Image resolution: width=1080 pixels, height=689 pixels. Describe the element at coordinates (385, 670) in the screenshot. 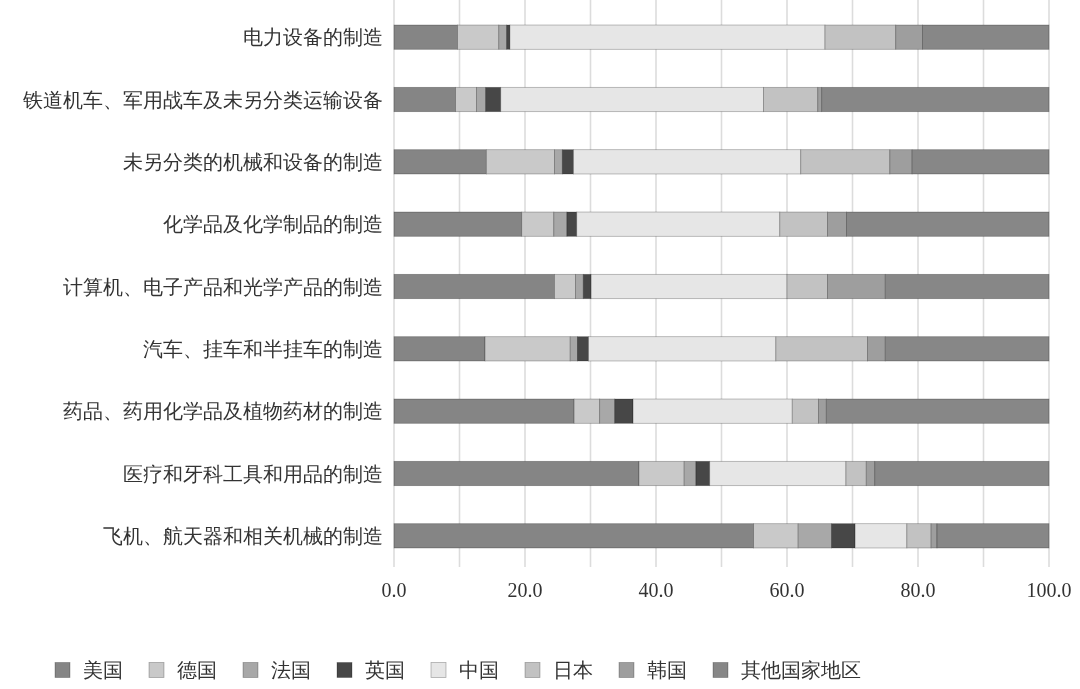

I see `legend-label: 英国` at that location.